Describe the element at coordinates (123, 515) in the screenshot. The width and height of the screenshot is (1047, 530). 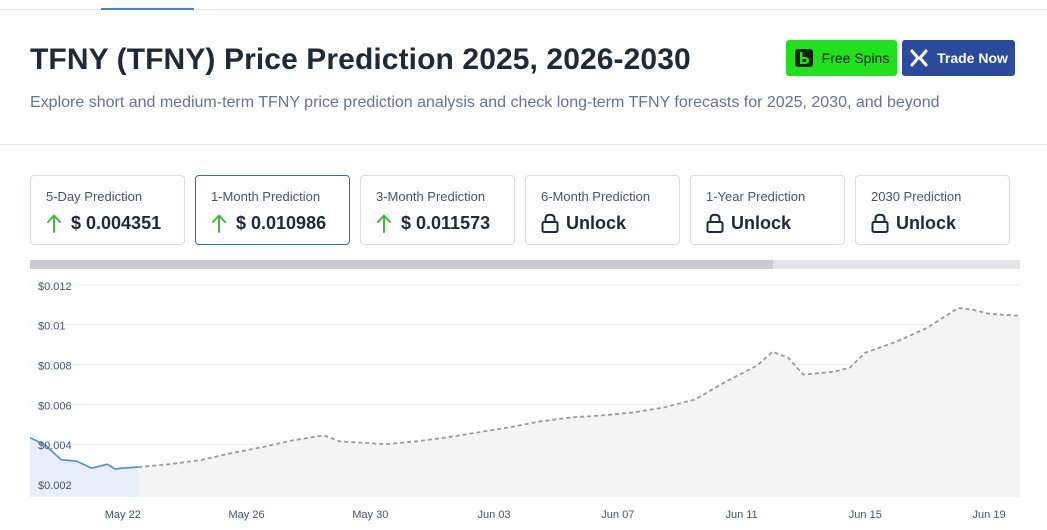
I see `x-tick-label: May 22` at that location.